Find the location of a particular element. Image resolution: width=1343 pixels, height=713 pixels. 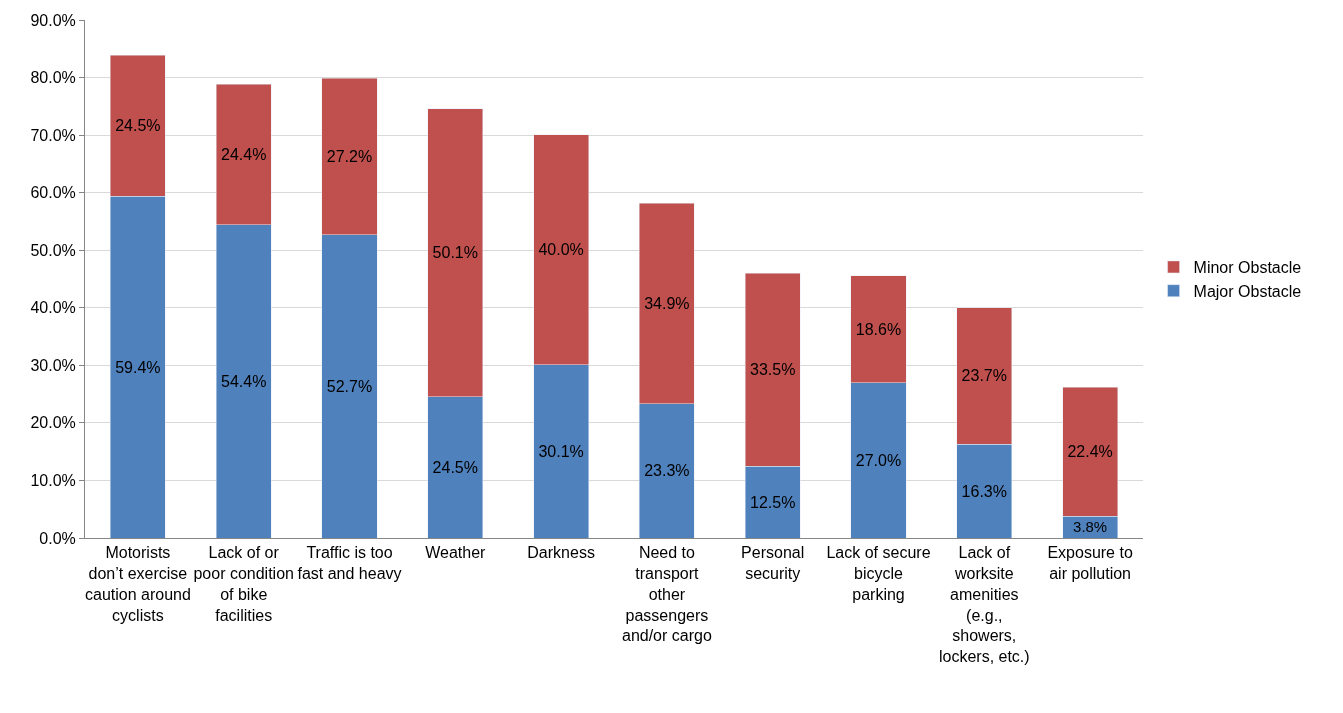

x-tick-label: Motorists don’t exercise caution around cyclists is located at coordinates (137, 584).